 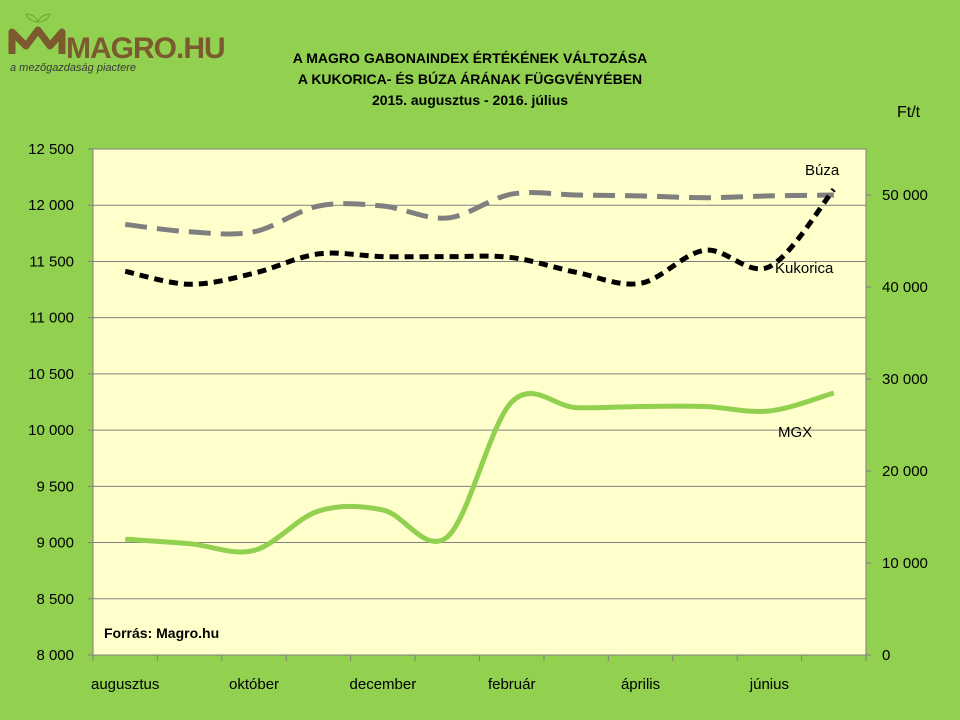 I want to click on y-left-tick-label: 10 500, so click(x=51, y=374).